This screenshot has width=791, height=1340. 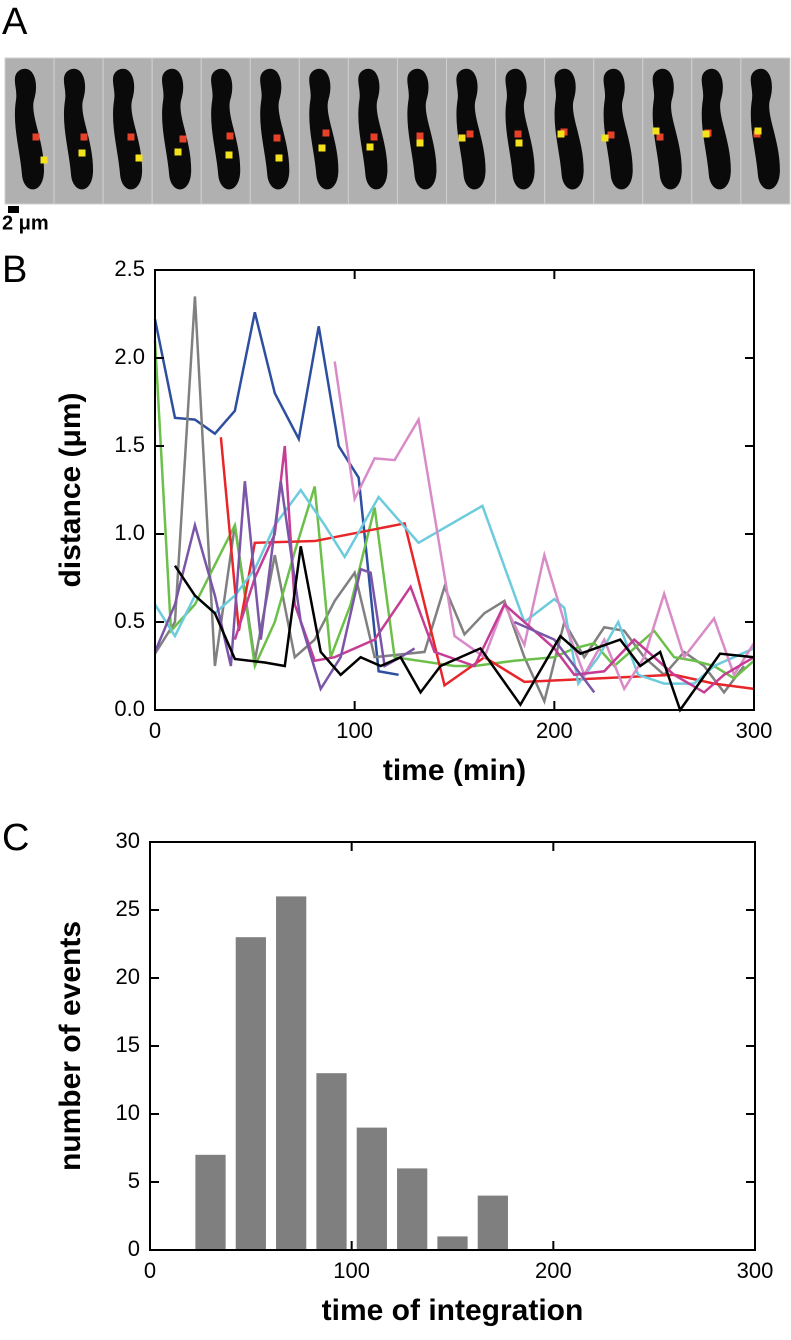 I want to click on y-axis-label: number of events, so click(x=70, y=1046).